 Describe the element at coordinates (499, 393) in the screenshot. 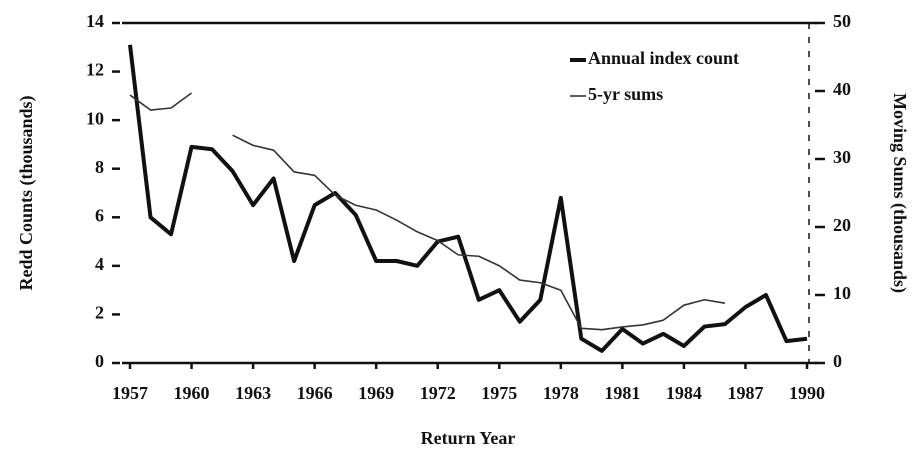

I see `x-tick-label: 1975` at that location.